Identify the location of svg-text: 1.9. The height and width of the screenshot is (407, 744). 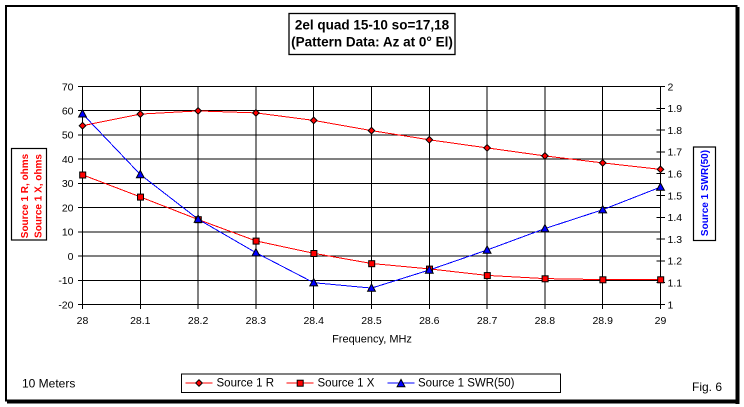
(675, 109).